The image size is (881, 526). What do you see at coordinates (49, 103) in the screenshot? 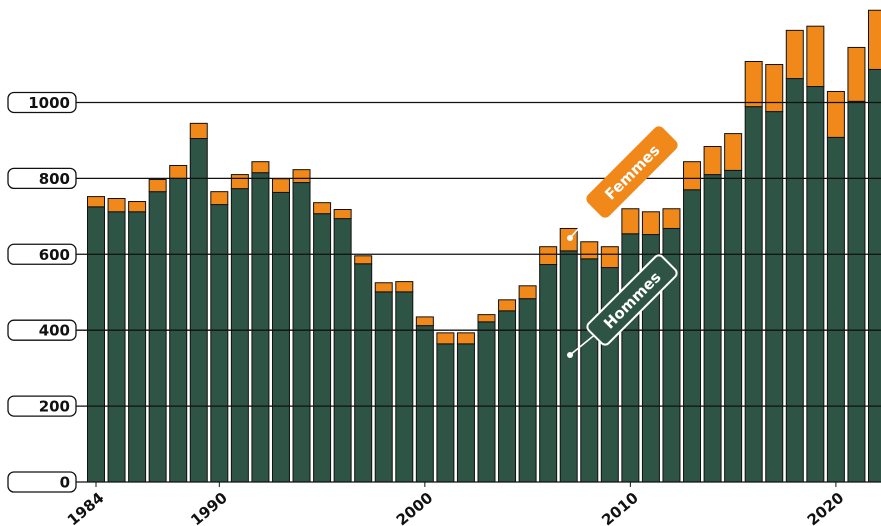
I see `y-tick-label: 1000` at bounding box center [49, 103].